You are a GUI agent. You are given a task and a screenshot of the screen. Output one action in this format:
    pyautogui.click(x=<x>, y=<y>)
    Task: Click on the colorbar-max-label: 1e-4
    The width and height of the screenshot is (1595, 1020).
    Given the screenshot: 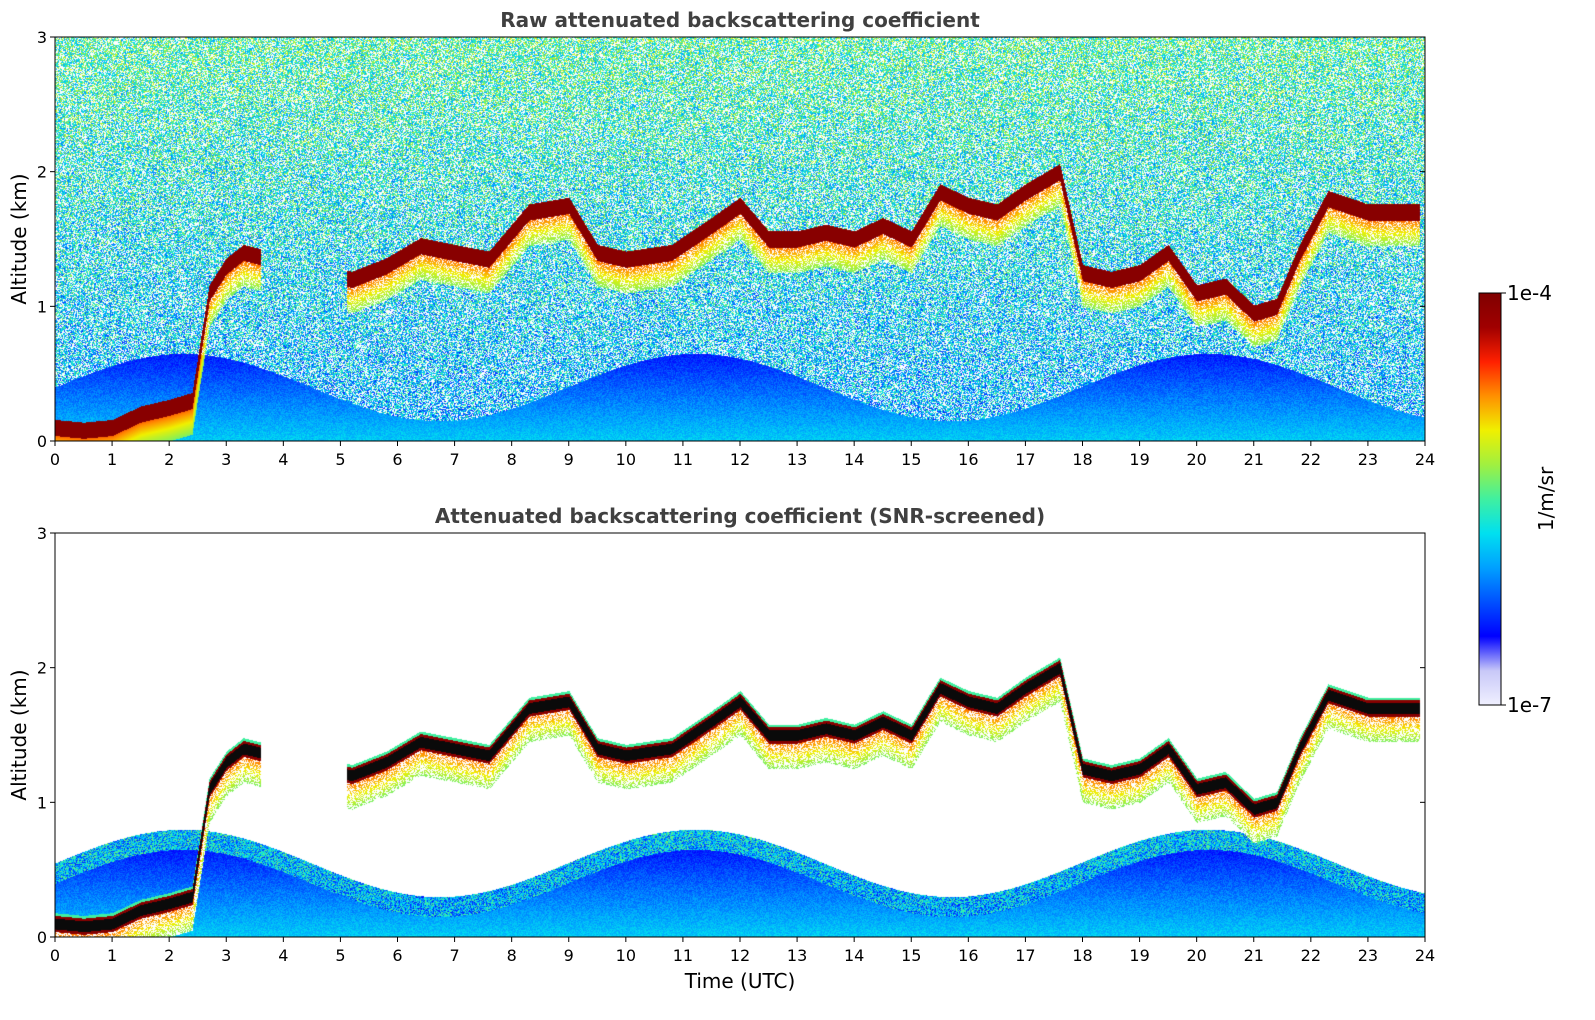 What is the action you would take?
    pyautogui.click(x=1529, y=293)
    